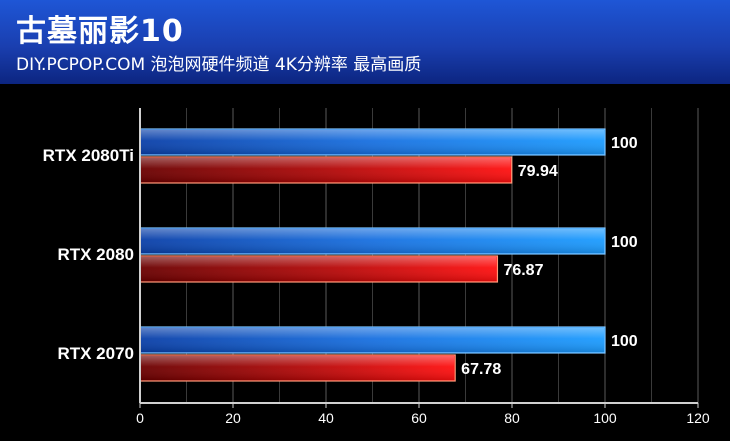 This screenshot has width=730, height=441. I want to click on value-label: 76.87, so click(523, 270).